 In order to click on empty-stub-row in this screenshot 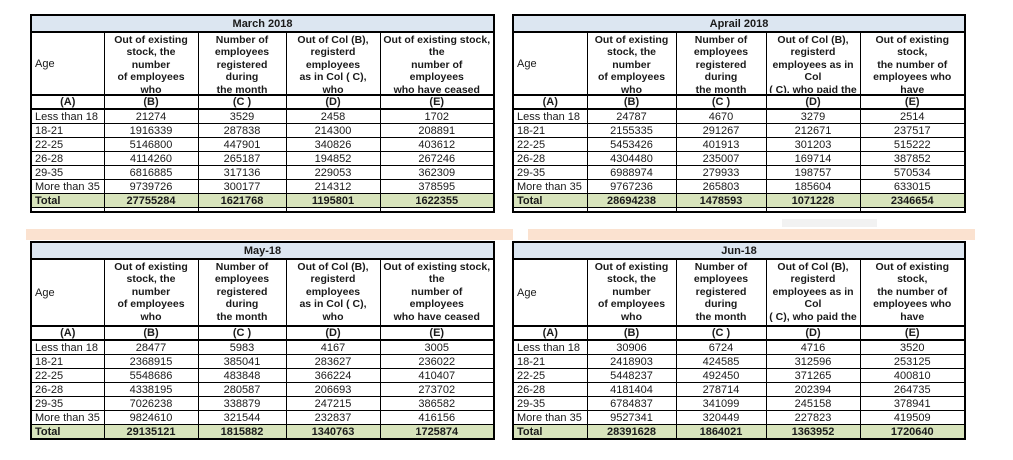, I will do `click(262, 210)`.